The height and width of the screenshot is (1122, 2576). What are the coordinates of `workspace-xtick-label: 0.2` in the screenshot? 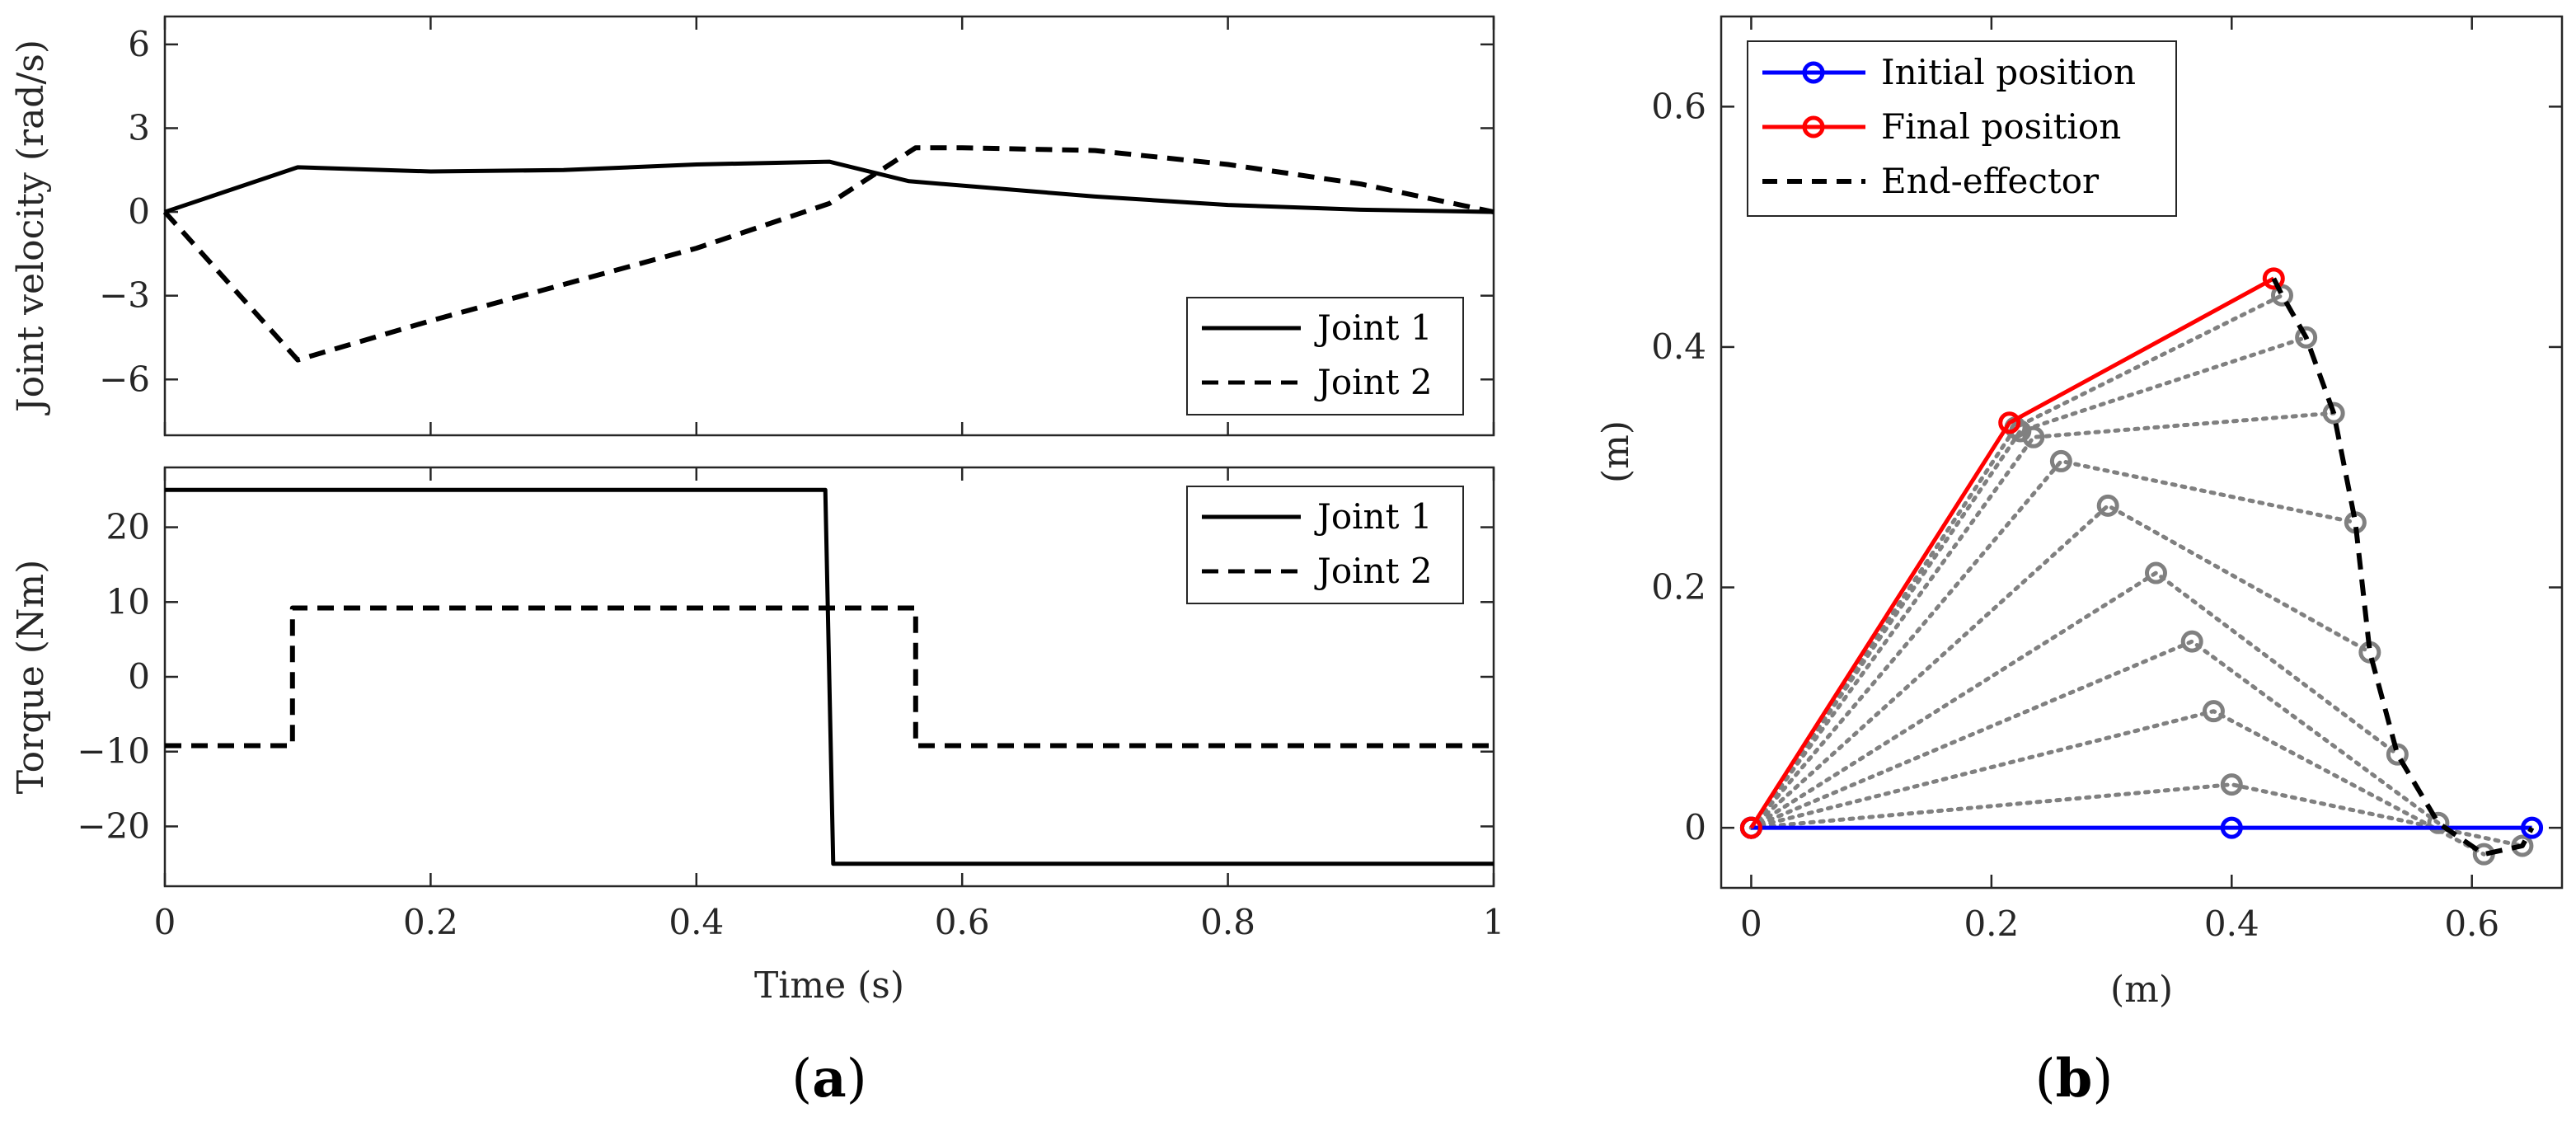 It's located at (1991, 924).